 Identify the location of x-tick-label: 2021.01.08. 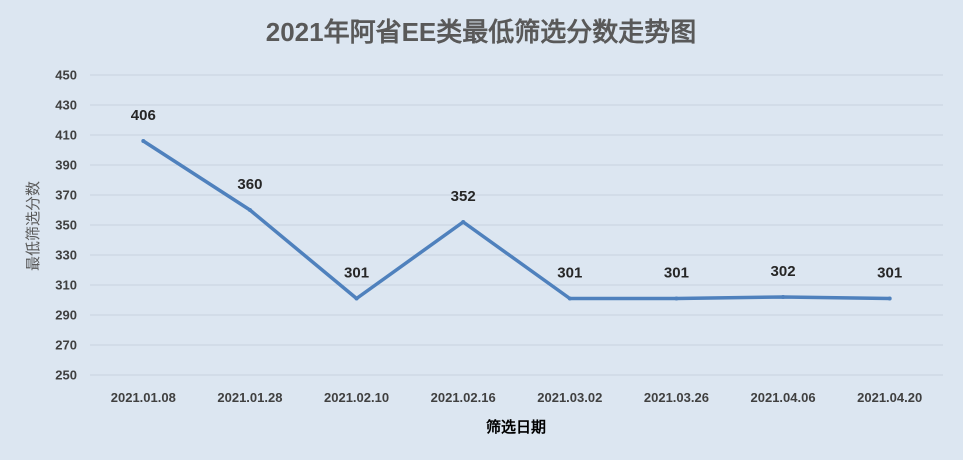
(143, 397).